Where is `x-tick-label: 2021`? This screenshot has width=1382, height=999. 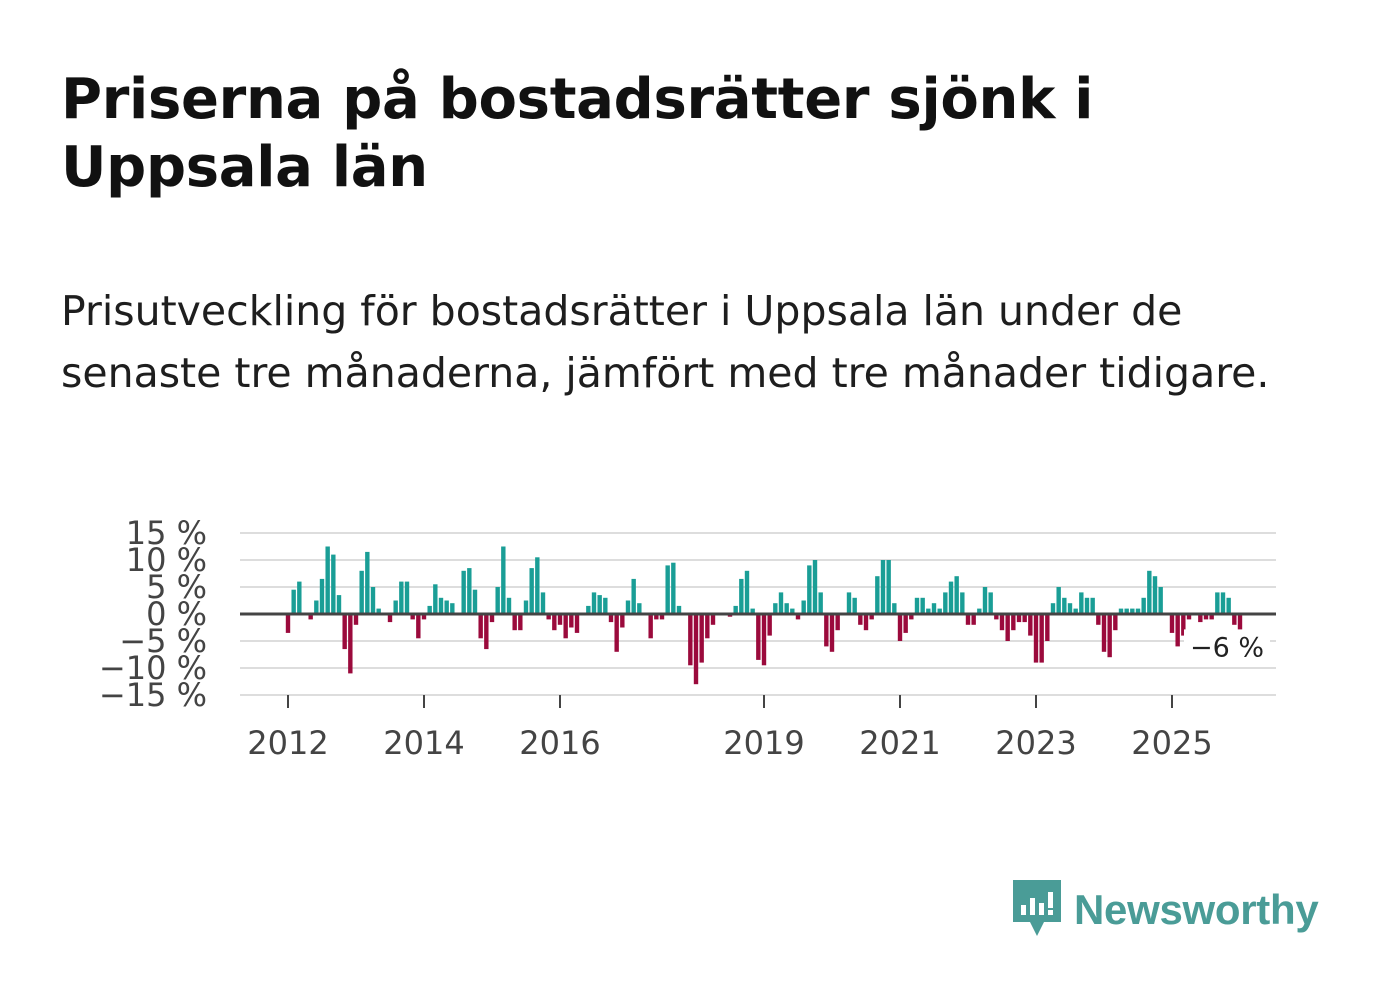 x-tick-label: 2021 is located at coordinates (899, 743).